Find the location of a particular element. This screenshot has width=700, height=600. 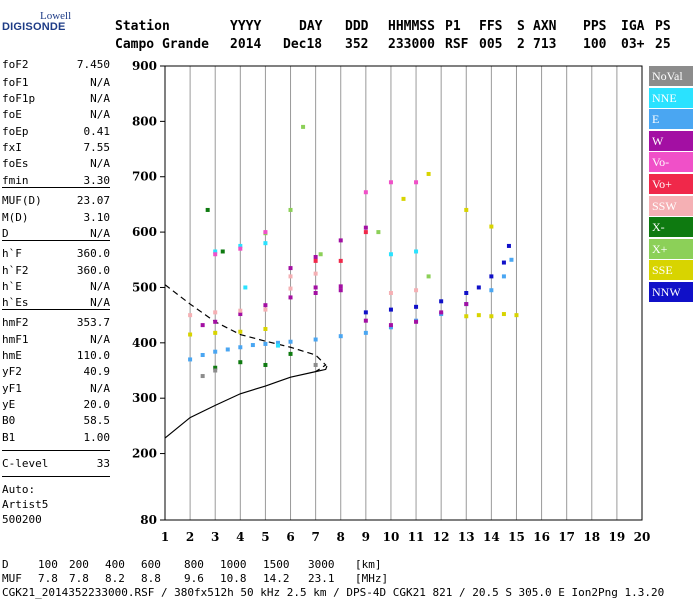

footer-muf-label: MUF is located at coordinates (12, 578).